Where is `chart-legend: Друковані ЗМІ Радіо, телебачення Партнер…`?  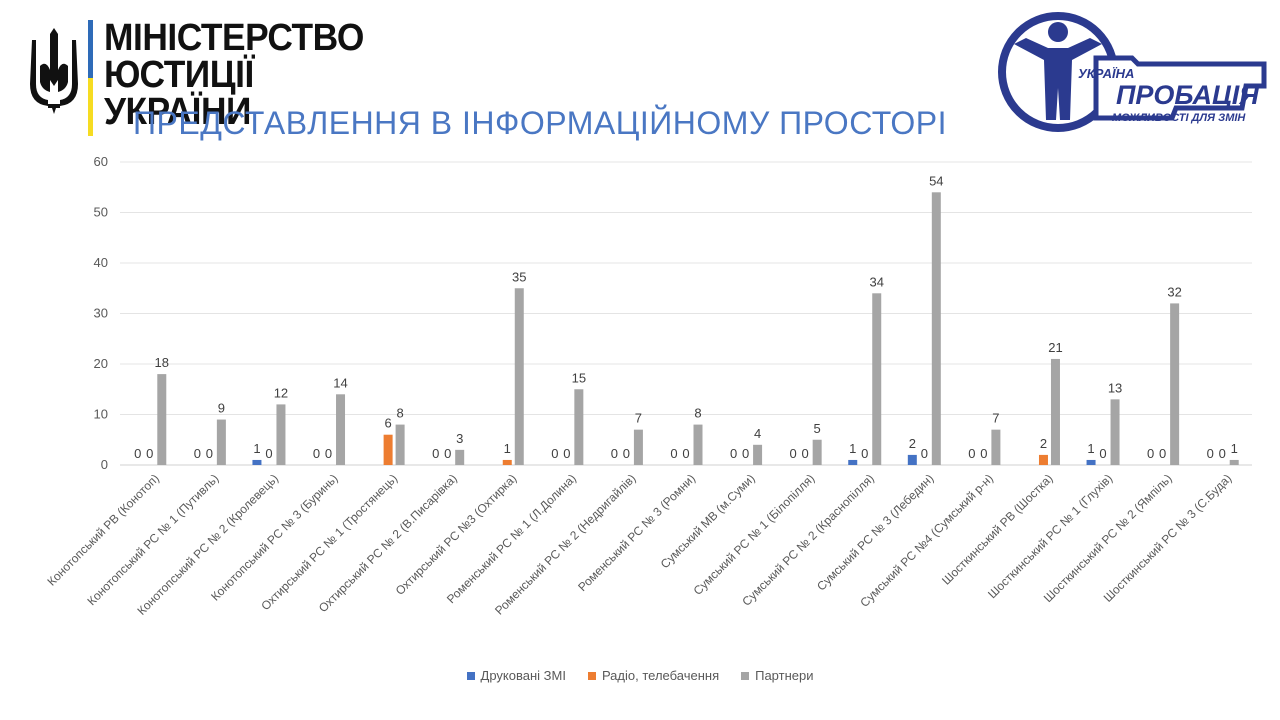
chart-legend: Друковані ЗМІ Радіо, телебачення Партнер… is located at coordinates (640, 675).